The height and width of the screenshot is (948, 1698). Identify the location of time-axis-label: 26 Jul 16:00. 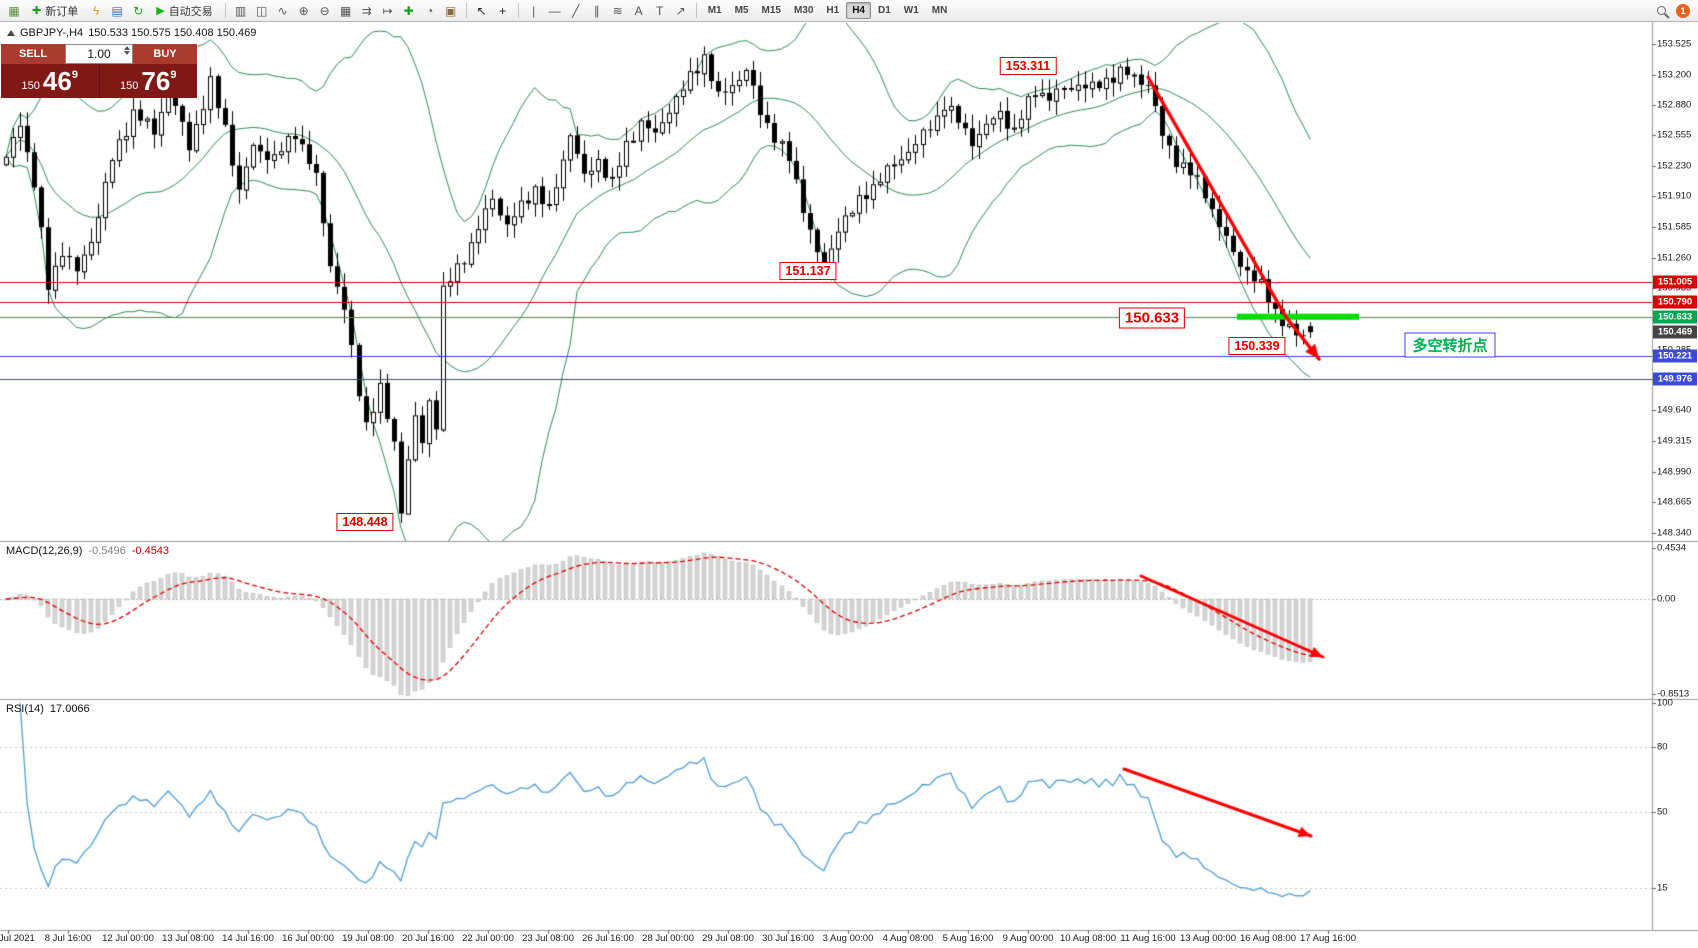
(608, 938).